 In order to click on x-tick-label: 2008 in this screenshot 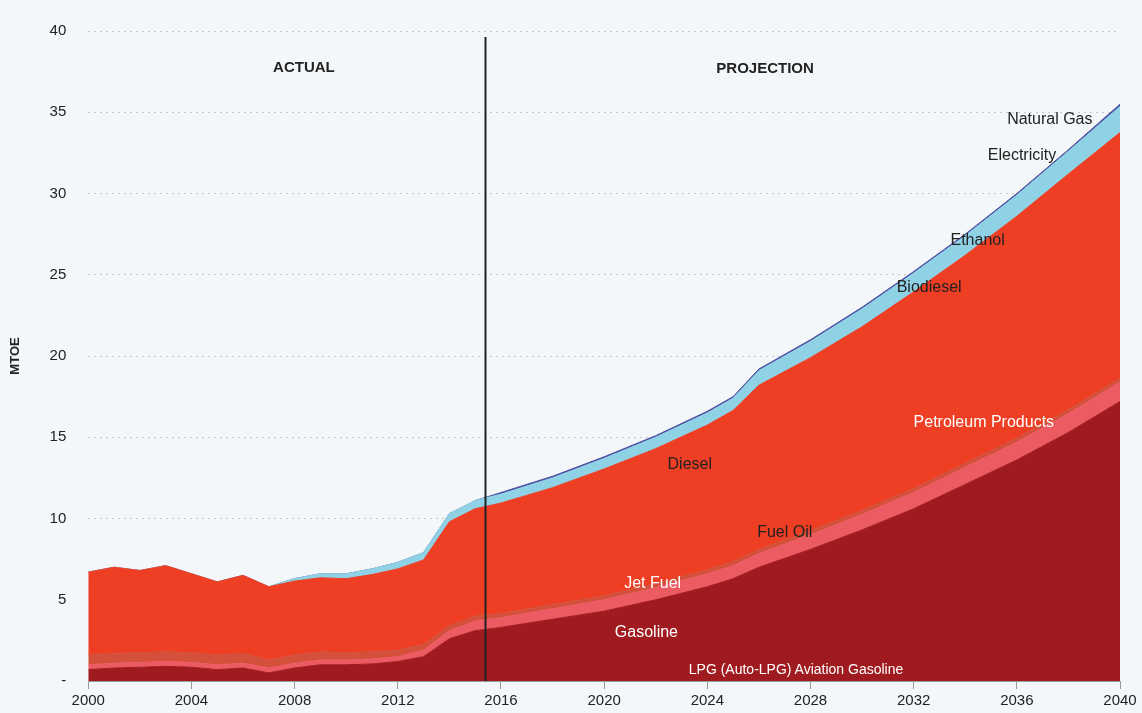, I will do `click(294, 700)`.